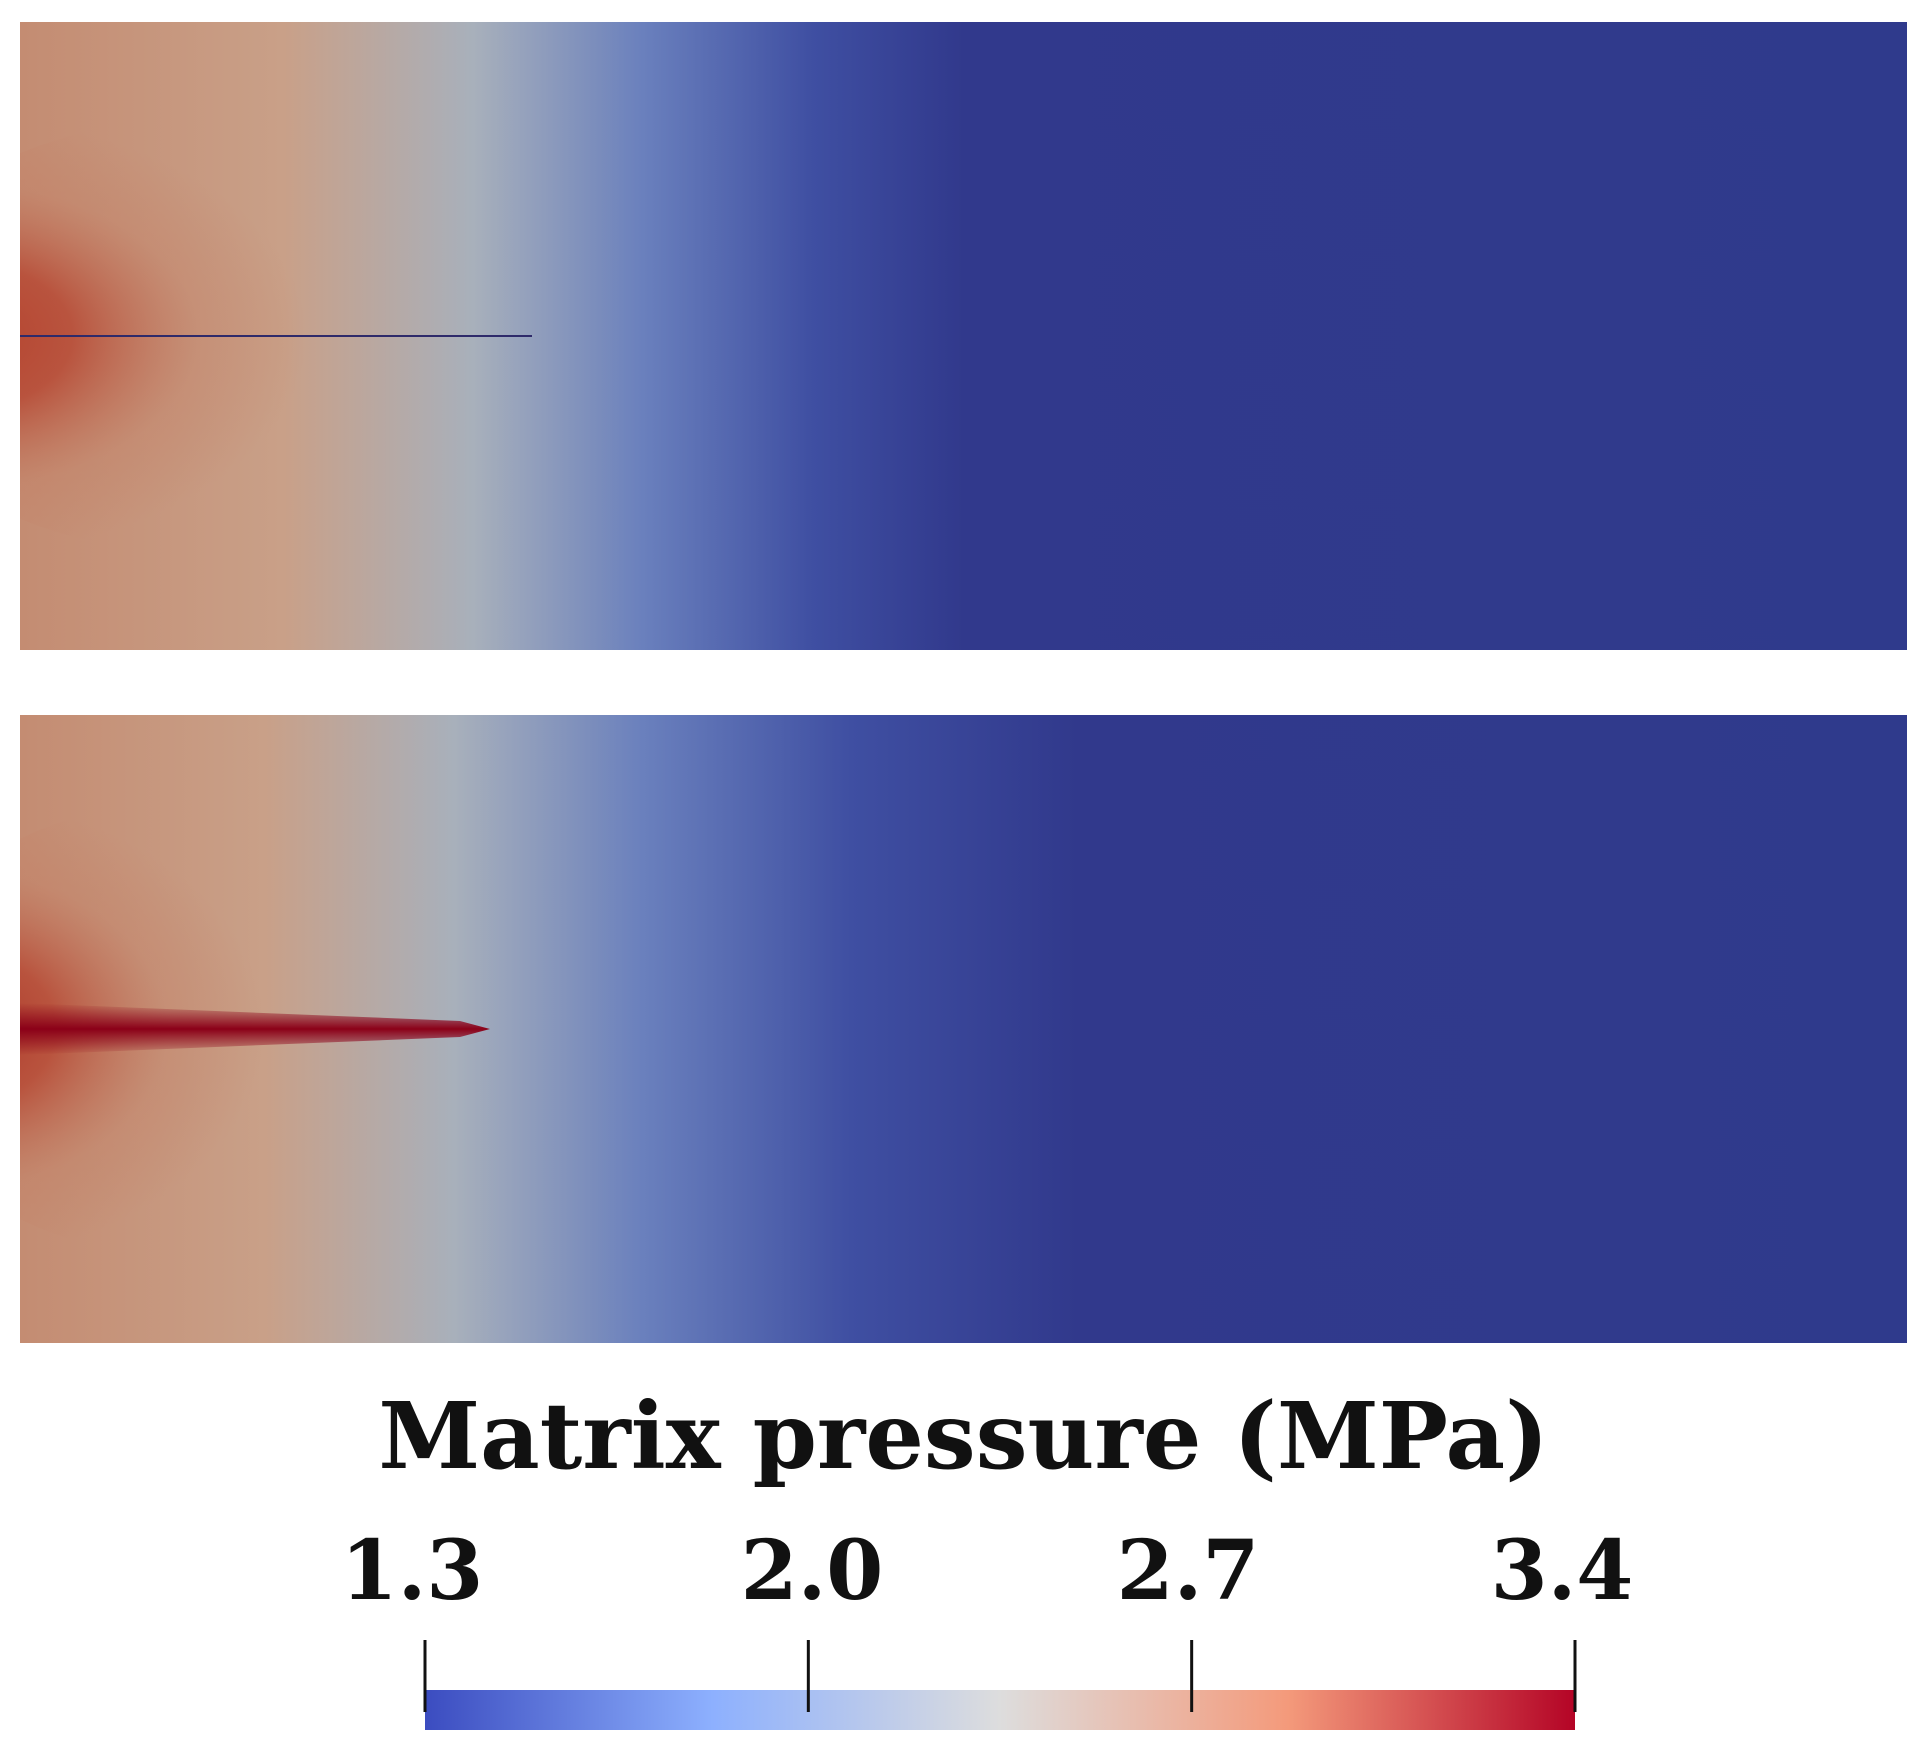  What do you see at coordinates (812, 1571) in the screenshot?
I see `colorbar-tick-label: 2.0` at bounding box center [812, 1571].